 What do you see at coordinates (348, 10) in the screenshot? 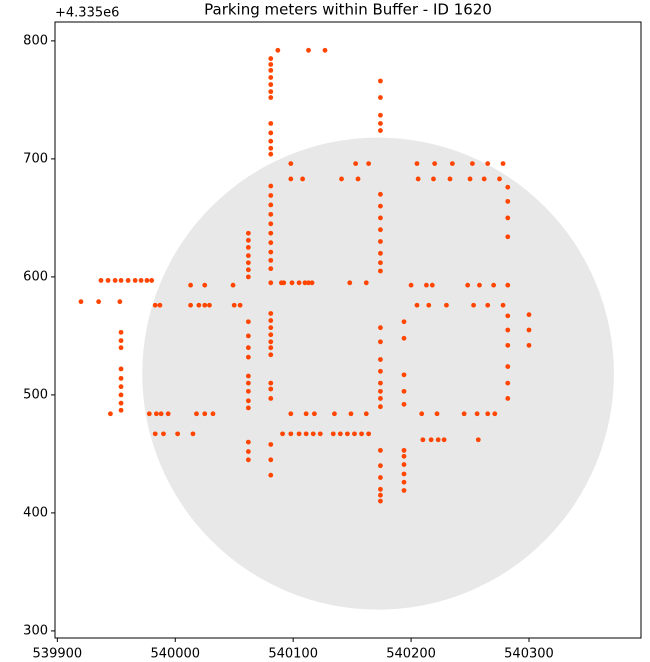
I see `chart-title: Parking meters within Buffer - ID 1620` at bounding box center [348, 10].